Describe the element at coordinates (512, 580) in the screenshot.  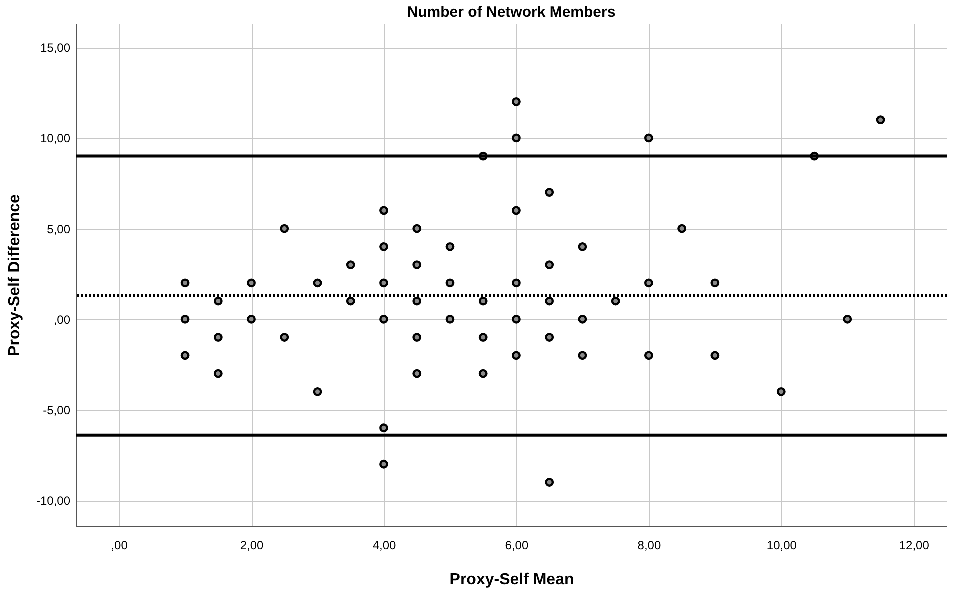
I see `x-axis-title: Proxy-Self Mean` at that location.